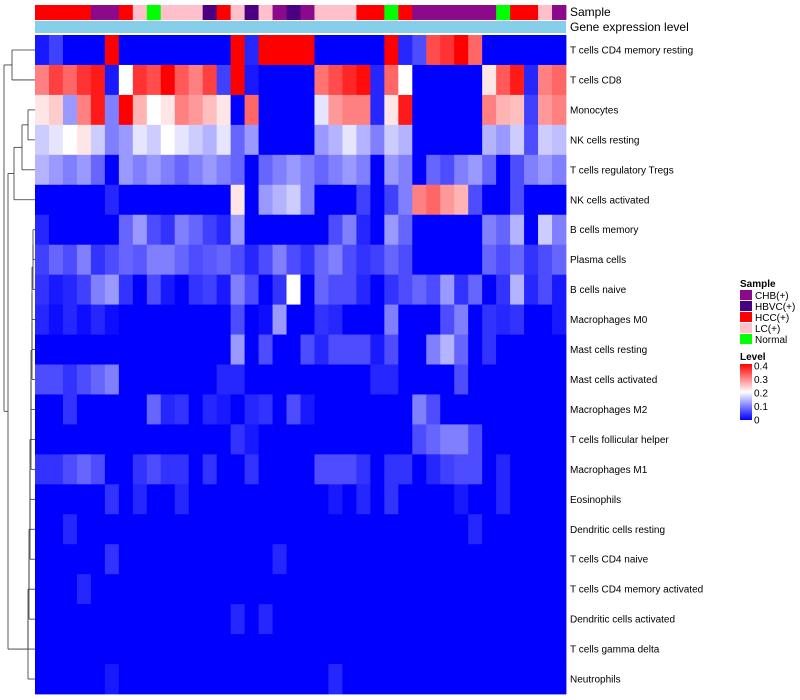 This screenshot has height=700, width=800. I want to click on level-legend-label: 0.1, so click(761, 407).